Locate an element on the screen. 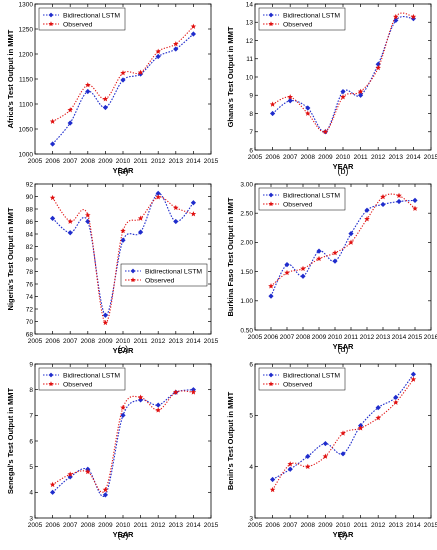 Image resolution: width=437 pixels, height=550 pixels. y-tick-label: 72 is located at coordinates (30, 309).